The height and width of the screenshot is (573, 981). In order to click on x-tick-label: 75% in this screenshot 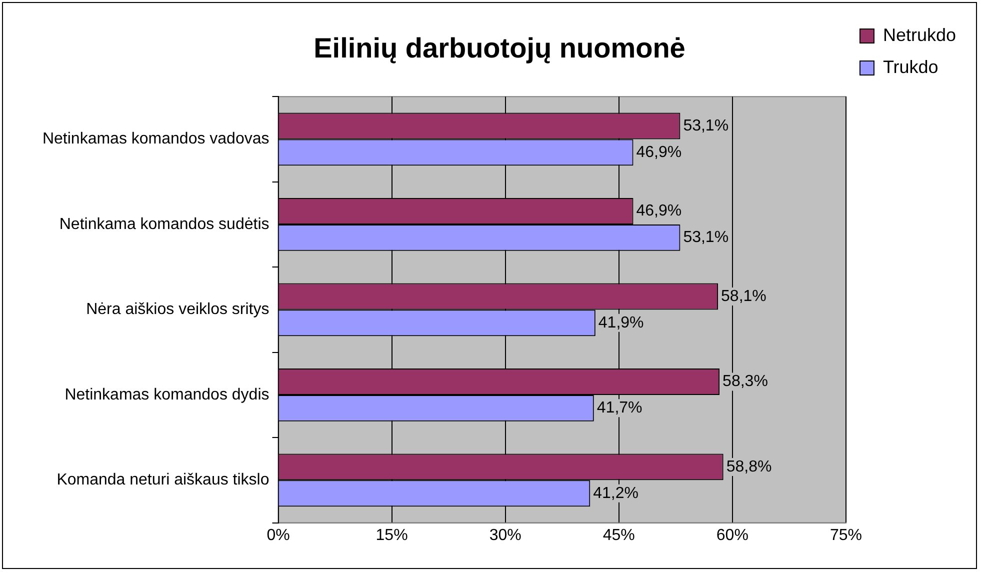, I will do `click(846, 535)`.